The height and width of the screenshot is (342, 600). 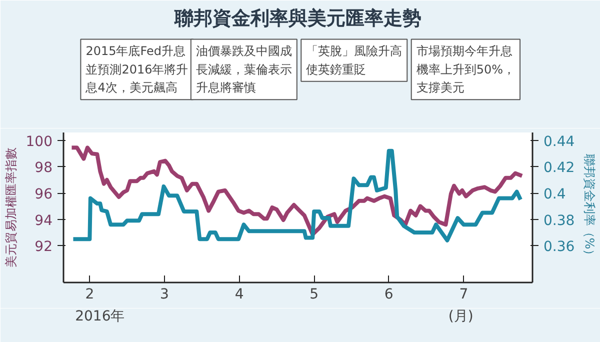 I want to click on text: 油價暴跌及中國成長減緩，葉倫表示升息將審慎, so click(x=244, y=69).